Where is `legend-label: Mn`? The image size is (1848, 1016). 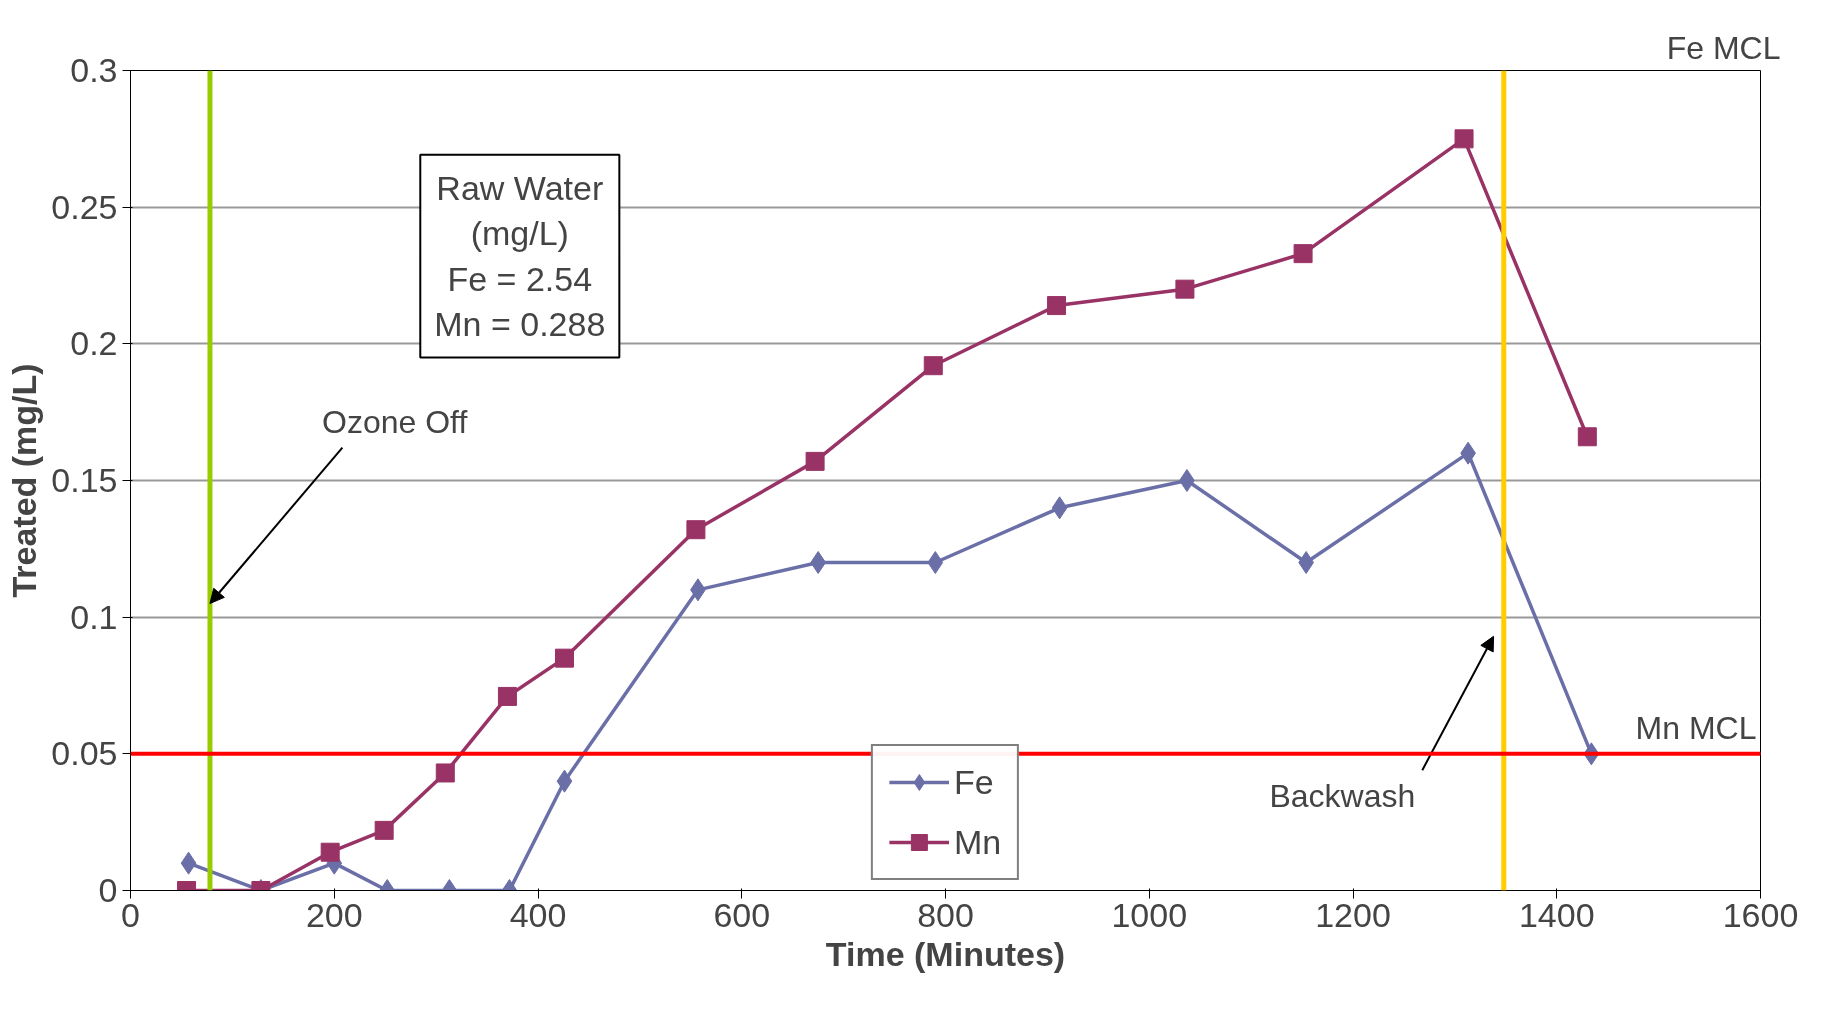 legend-label: Mn is located at coordinates (977, 842).